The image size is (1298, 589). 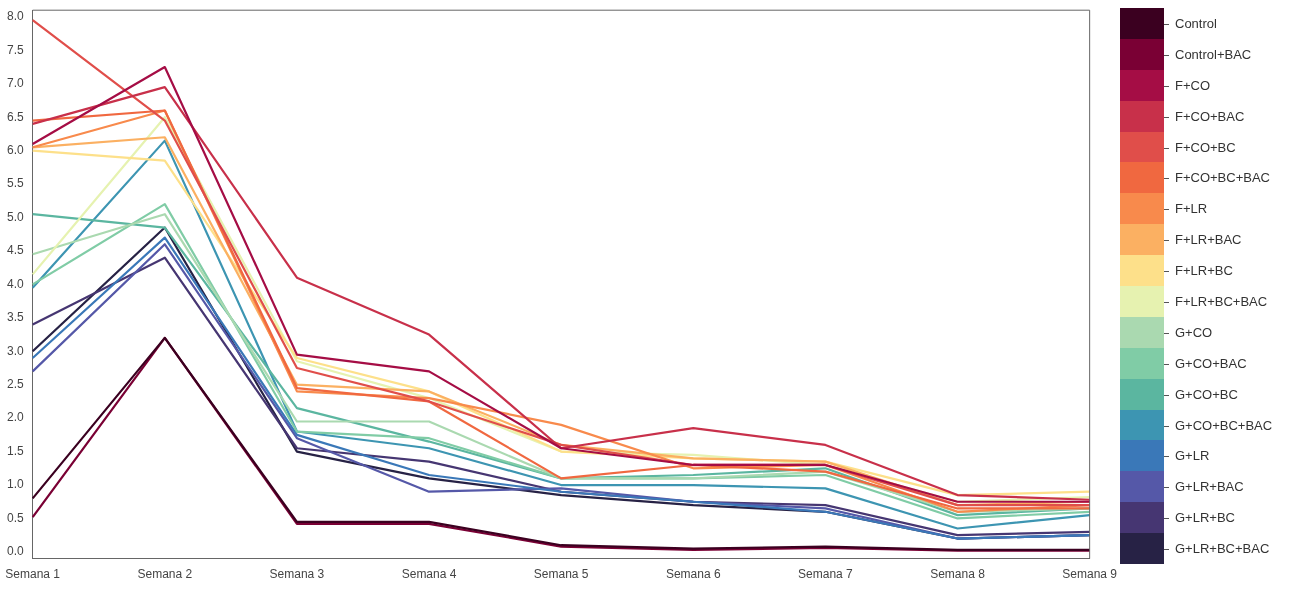 What do you see at coordinates (15, 149) in the screenshot?
I see `y-tick-label: 6.0` at bounding box center [15, 149].